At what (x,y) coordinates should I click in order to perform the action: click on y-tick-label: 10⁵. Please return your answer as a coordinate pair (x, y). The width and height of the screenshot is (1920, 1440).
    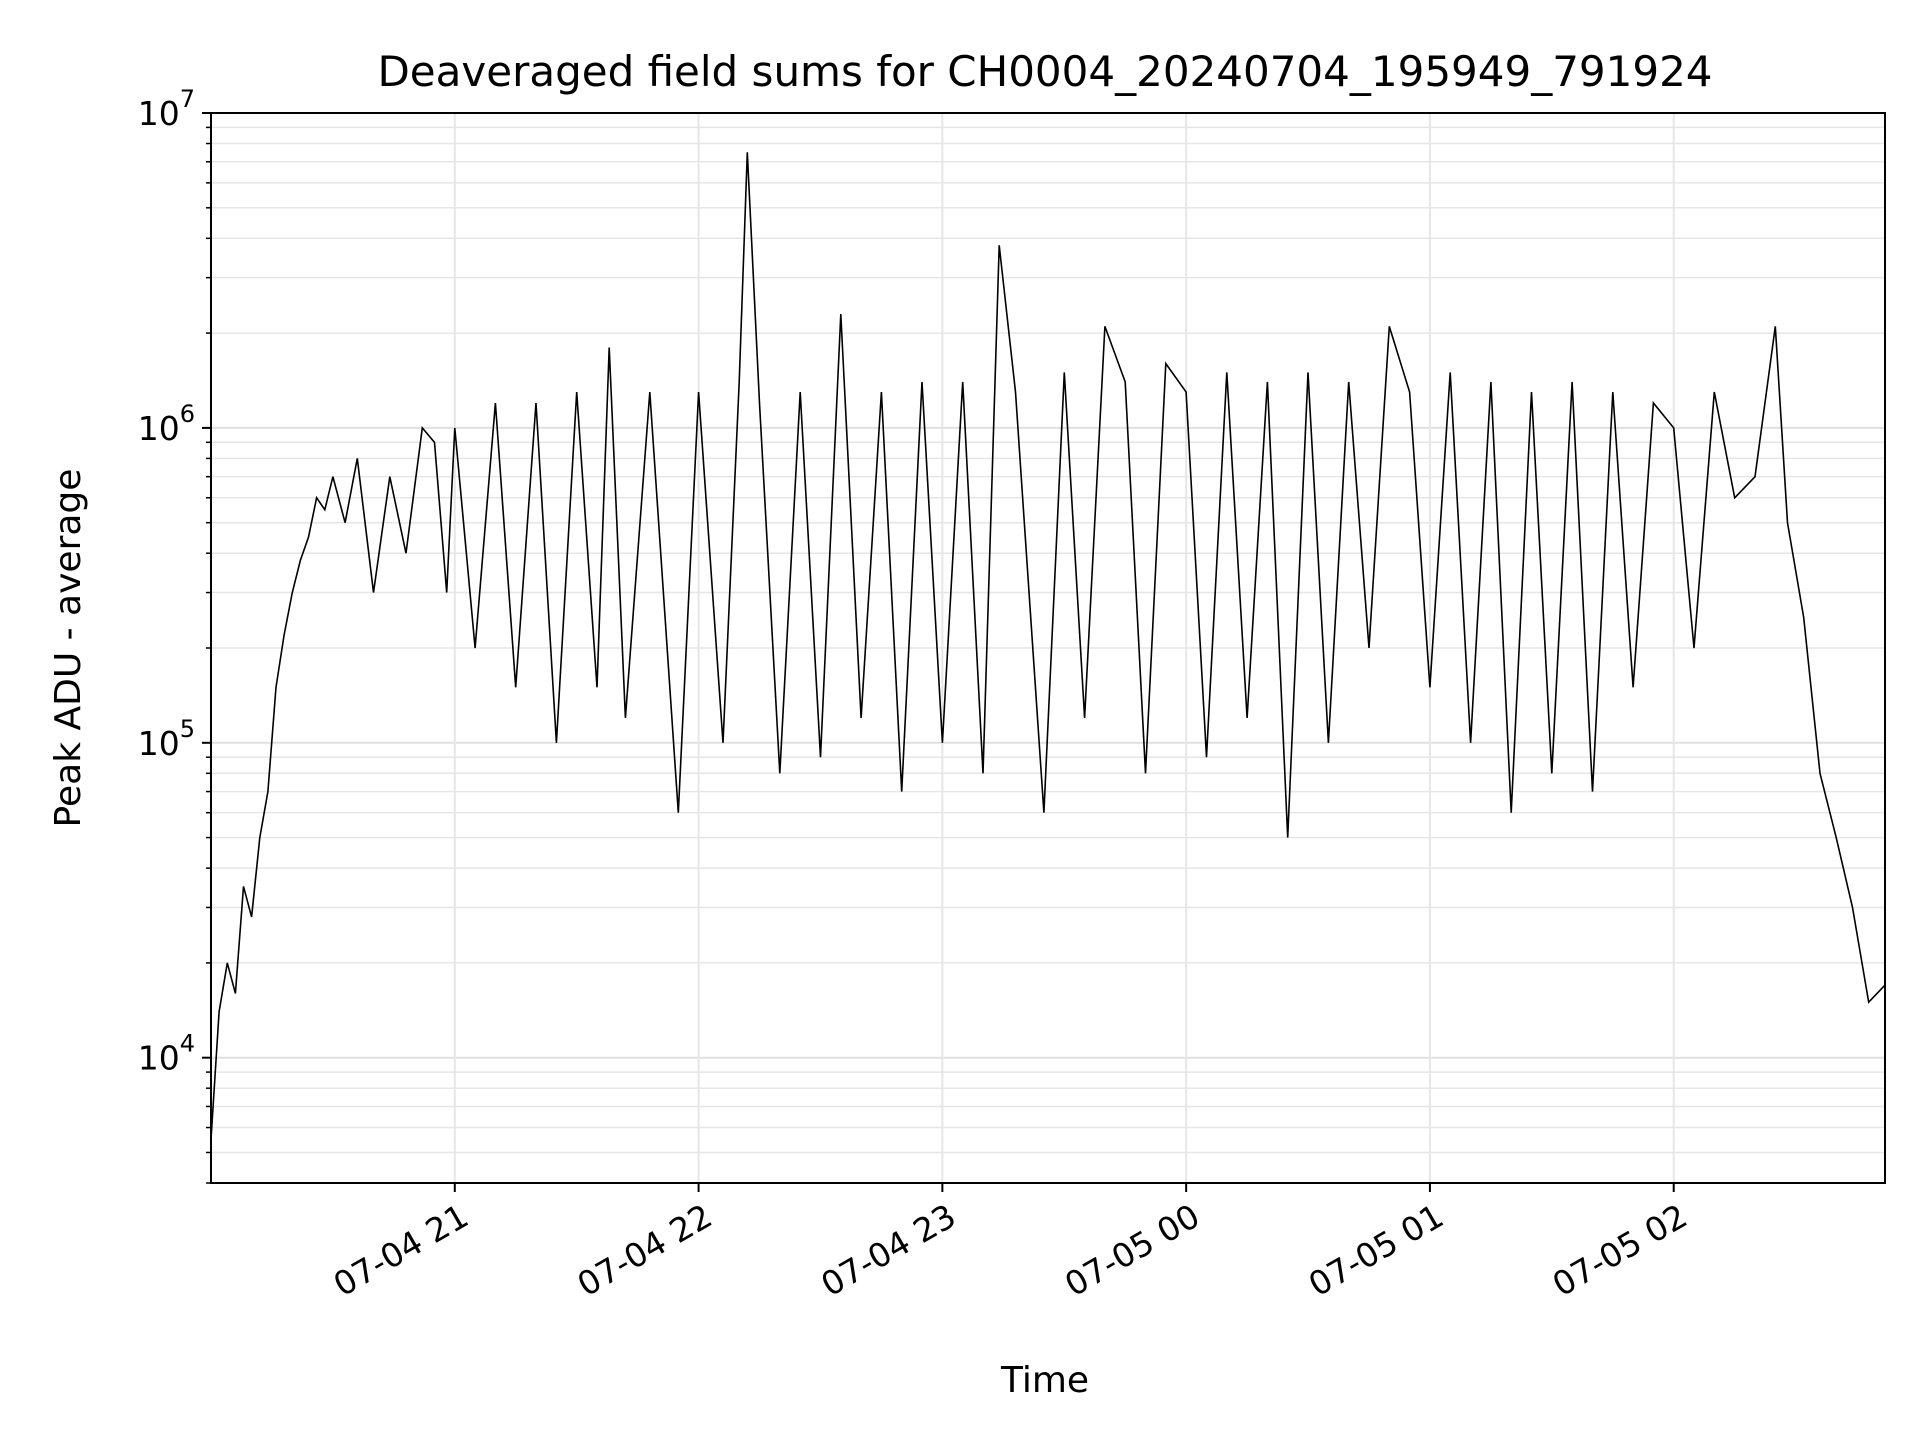
    Looking at the image, I should click on (166, 739).